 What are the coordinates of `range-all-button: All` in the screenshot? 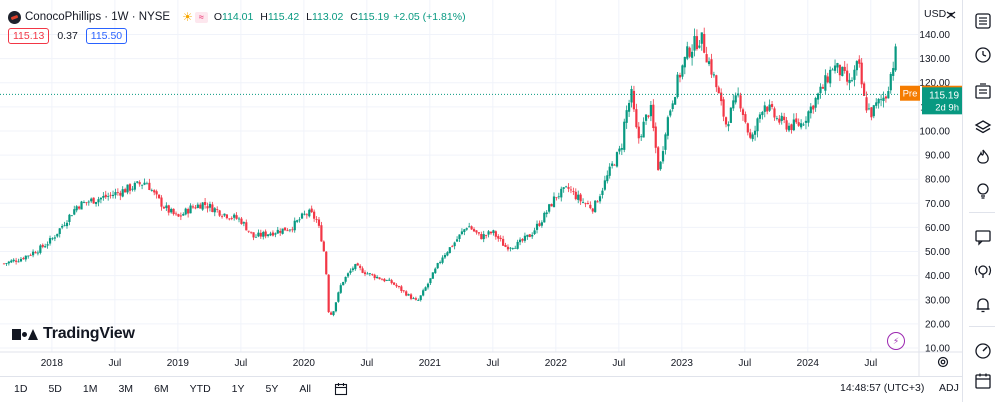 It's located at (305, 389).